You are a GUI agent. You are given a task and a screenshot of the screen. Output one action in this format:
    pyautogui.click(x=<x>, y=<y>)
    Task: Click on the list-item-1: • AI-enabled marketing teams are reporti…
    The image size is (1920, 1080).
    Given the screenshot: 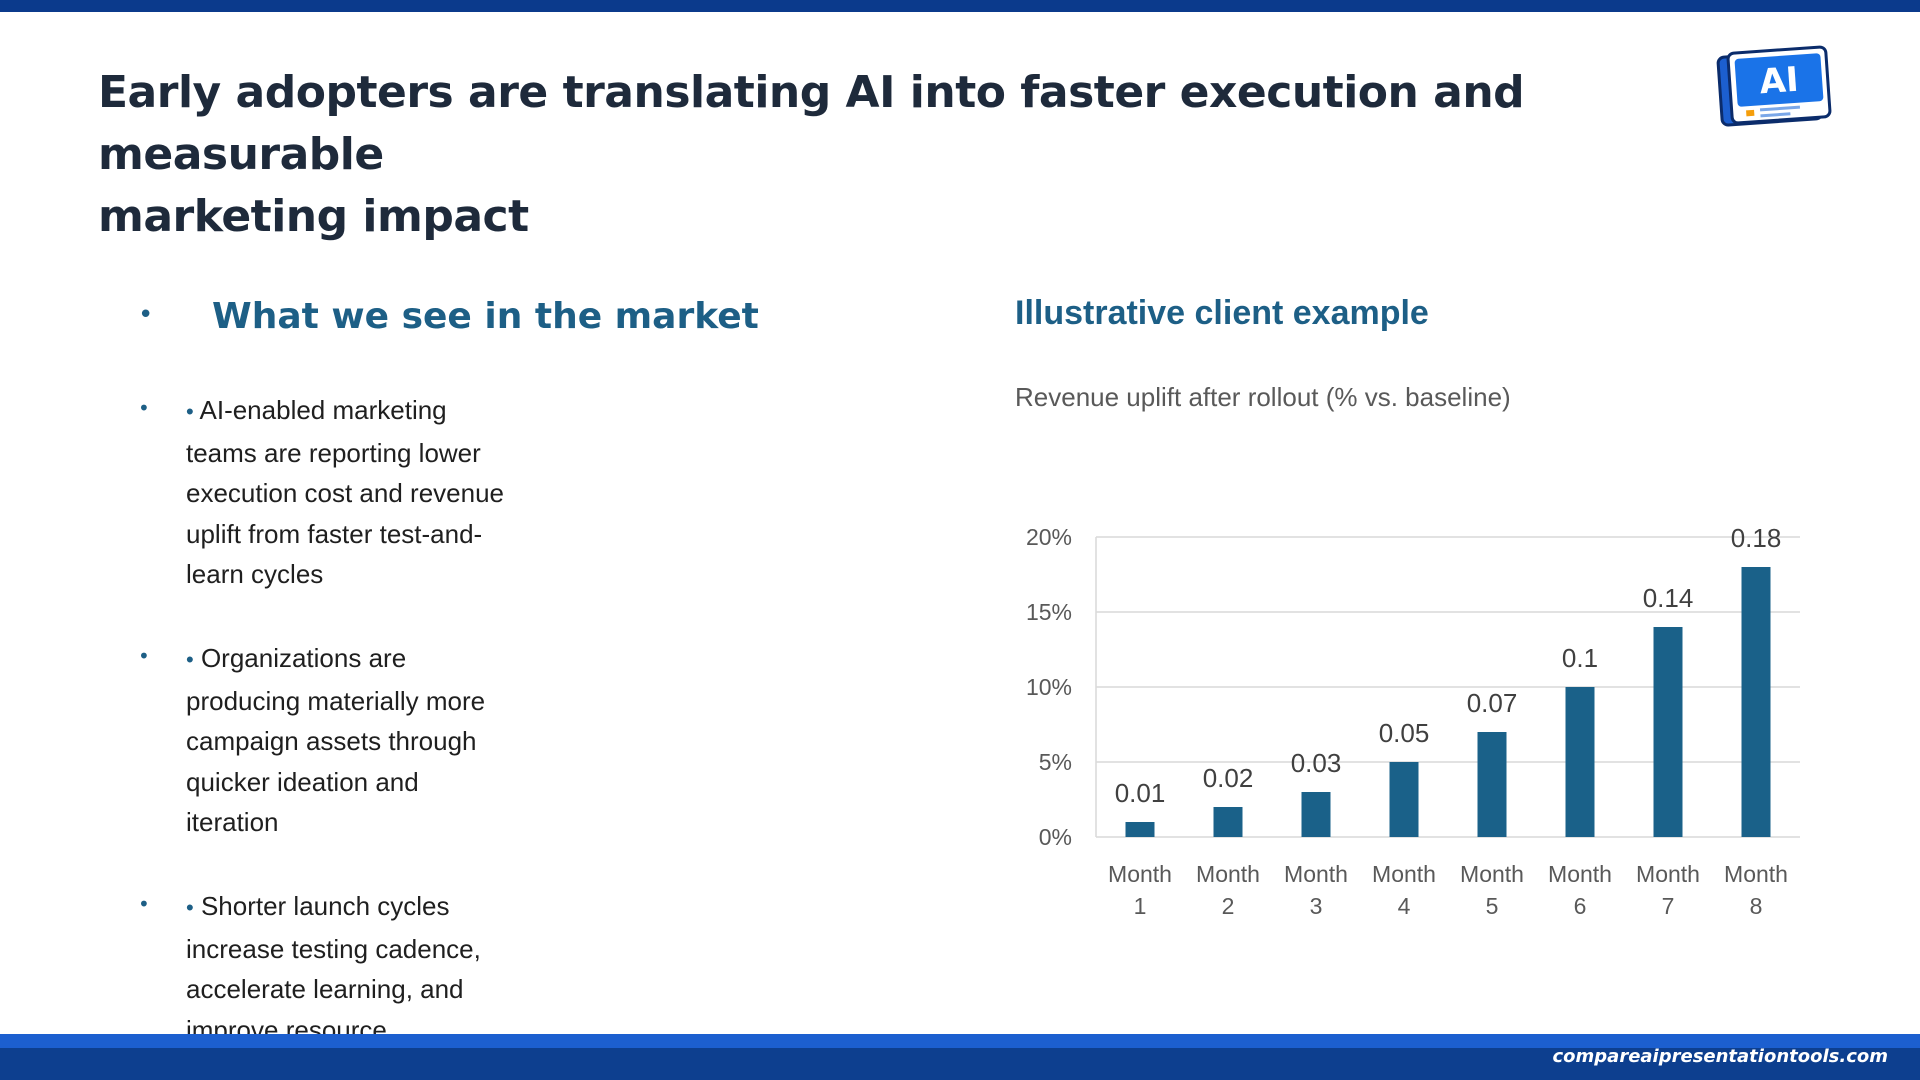 What is the action you would take?
    pyautogui.click(x=345, y=492)
    